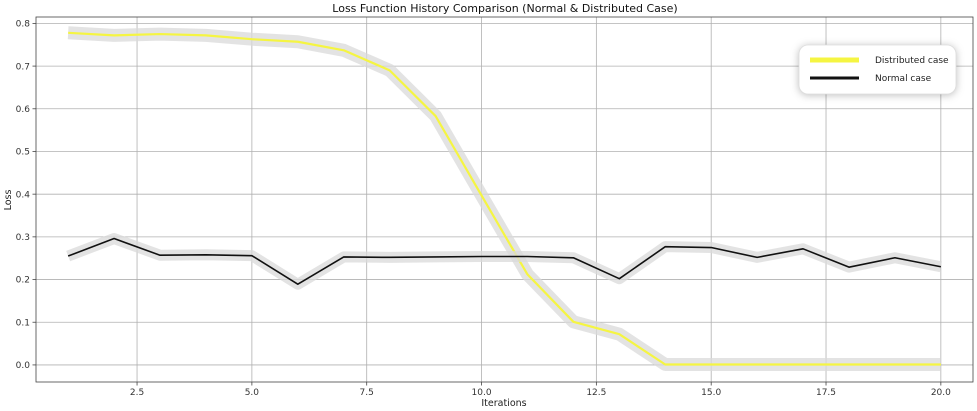  What do you see at coordinates (504, 261) in the screenshot?
I see `series-line-normal-case` at bounding box center [504, 261].